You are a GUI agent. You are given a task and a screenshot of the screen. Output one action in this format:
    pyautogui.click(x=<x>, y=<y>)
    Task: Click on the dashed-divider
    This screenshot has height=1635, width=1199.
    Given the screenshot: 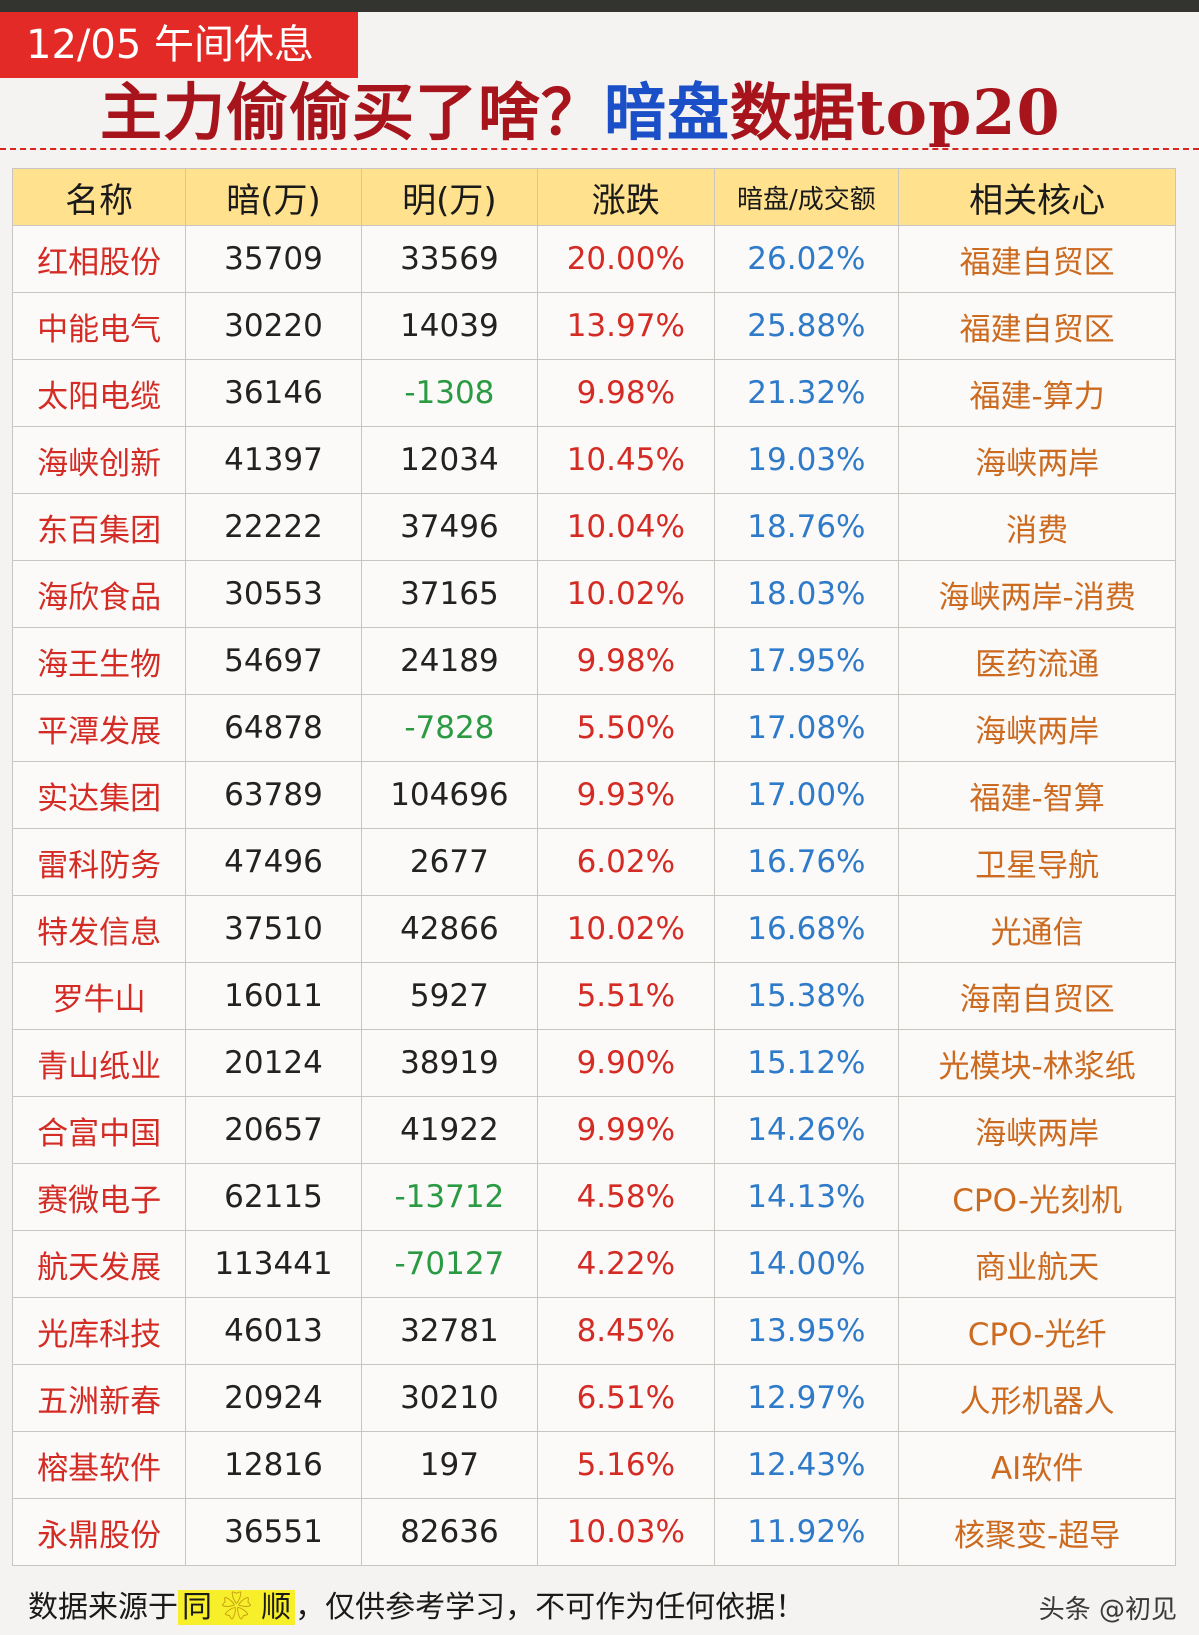 What is the action you would take?
    pyautogui.click(x=599, y=149)
    